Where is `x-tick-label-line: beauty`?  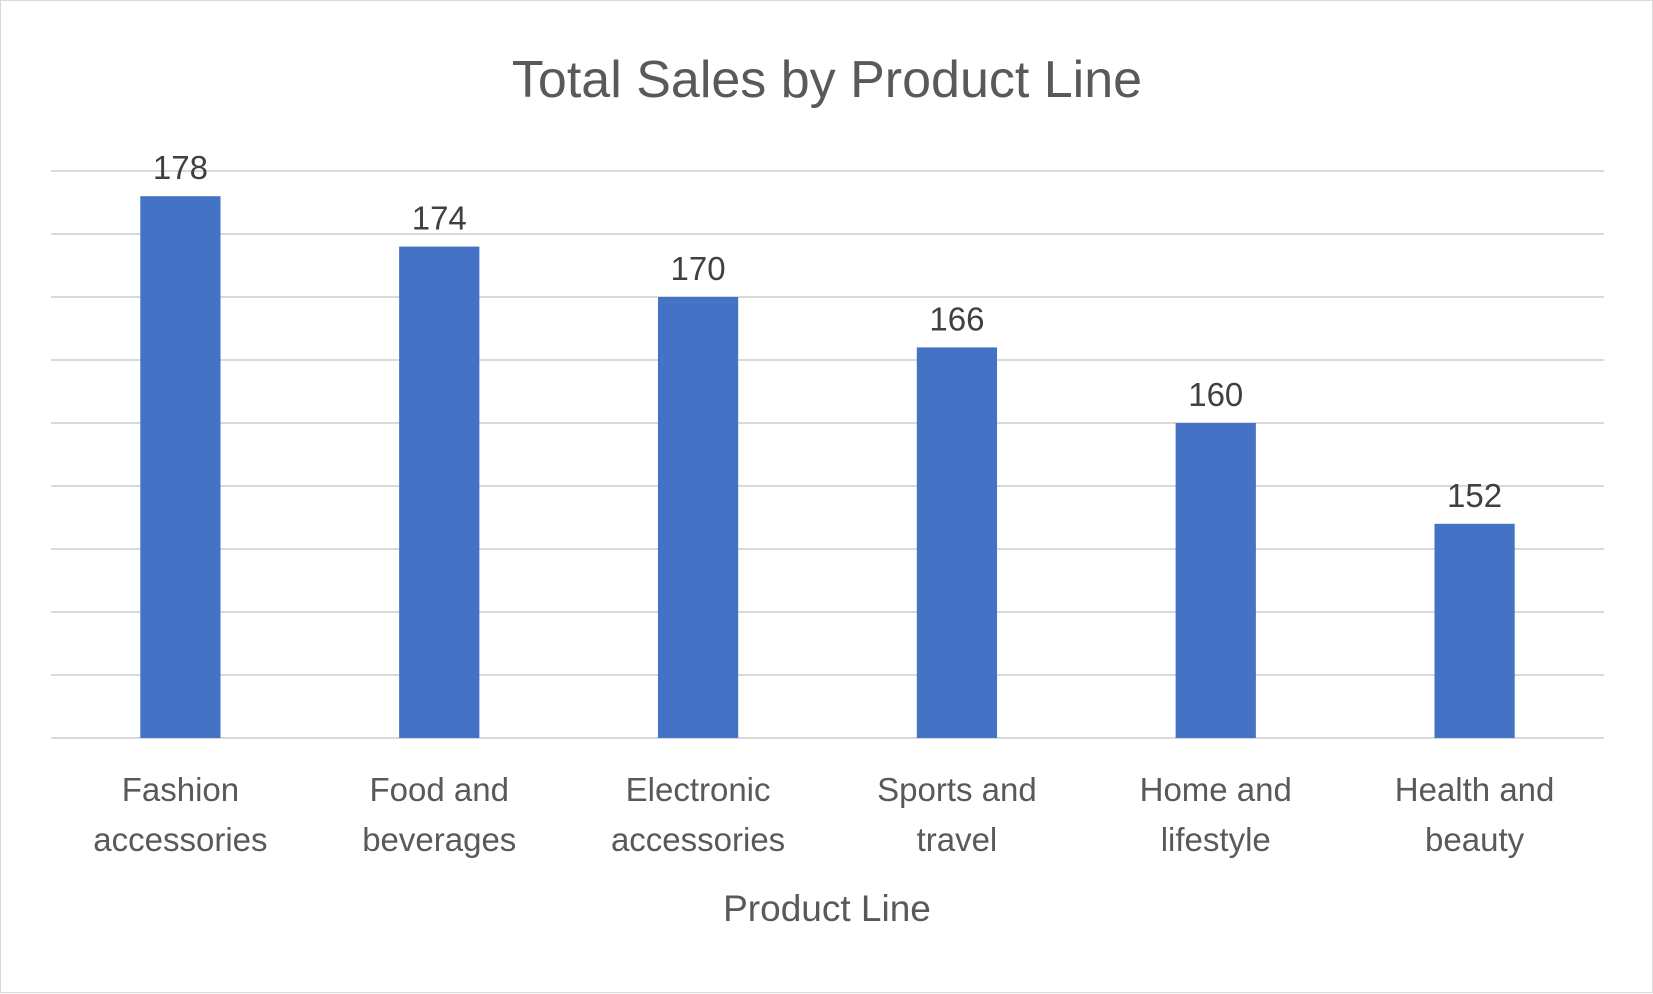
x-tick-label-line: beauty is located at coordinates (1475, 839).